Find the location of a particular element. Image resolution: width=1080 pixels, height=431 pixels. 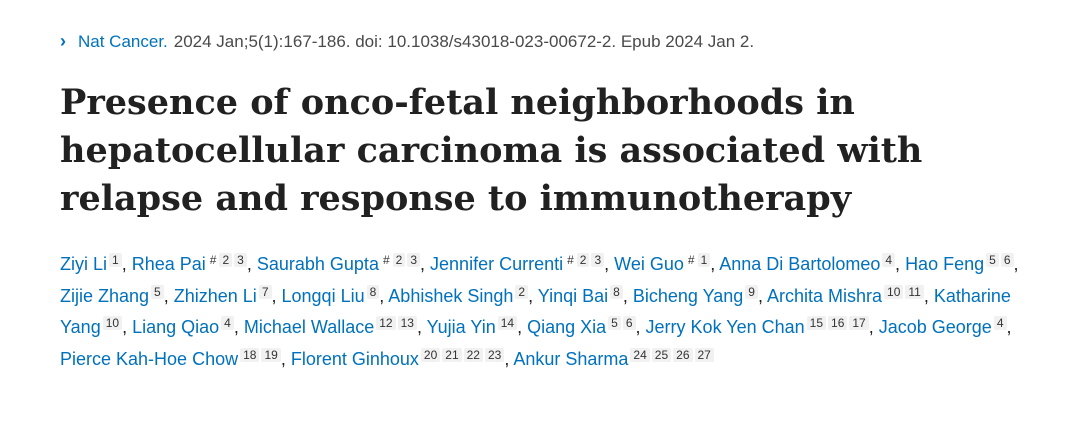

author-item: Abhishek Singh 2 is located at coordinates (458, 295).